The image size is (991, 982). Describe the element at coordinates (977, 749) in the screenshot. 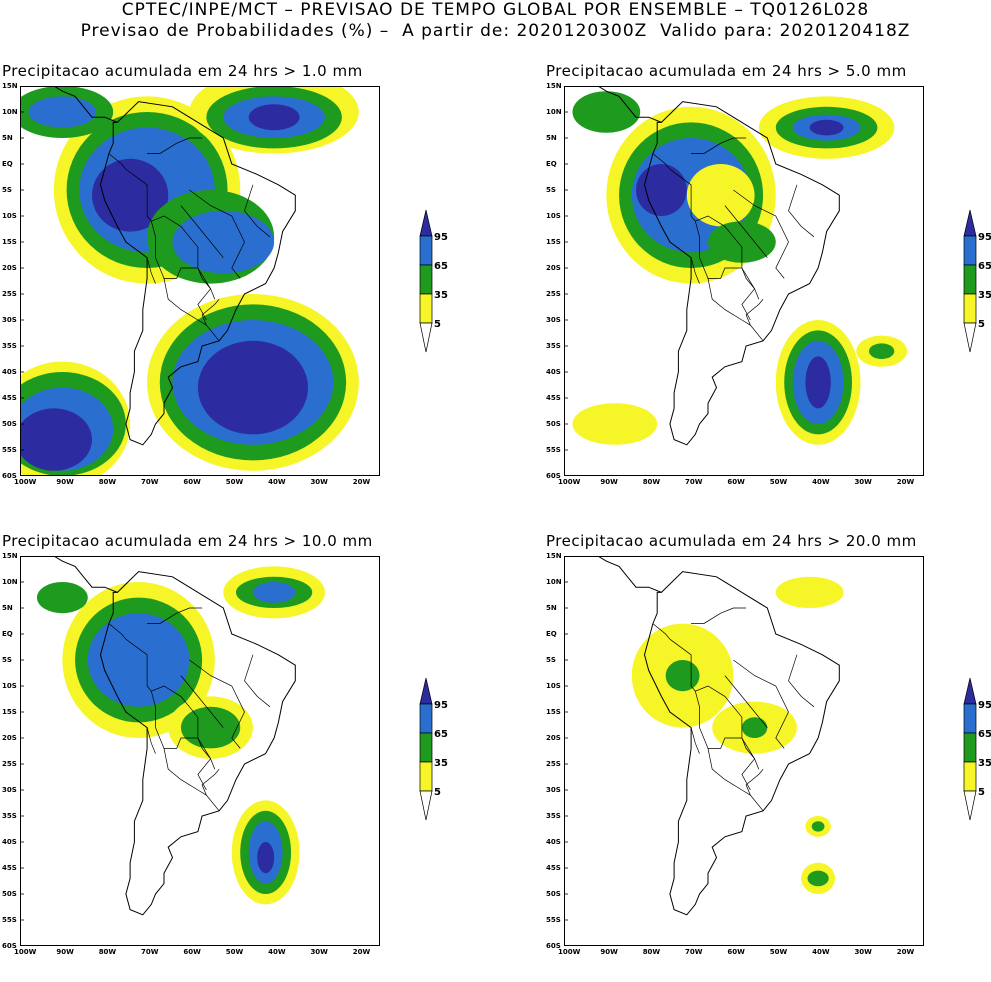

I see `colorbar-bottom-right: 95 65 35 5` at that location.